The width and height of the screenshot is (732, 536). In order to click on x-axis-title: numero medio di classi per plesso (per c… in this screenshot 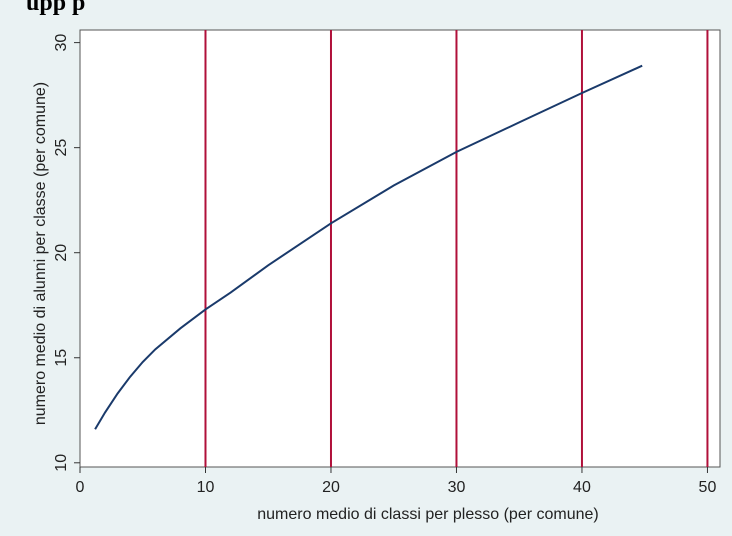, I will do `click(427, 514)`.